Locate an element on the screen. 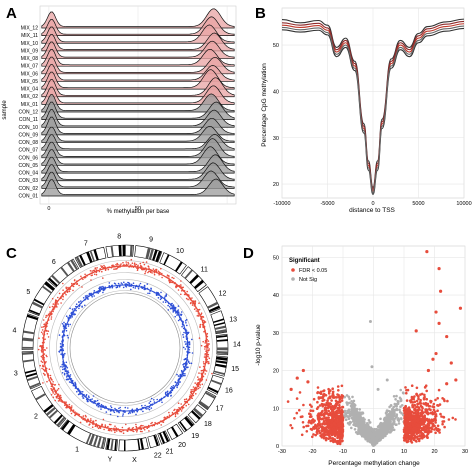 Image resolution: width=474 pixels, height=470 pixels. x-tick-label: 0 is located at coordinates (373, 452).